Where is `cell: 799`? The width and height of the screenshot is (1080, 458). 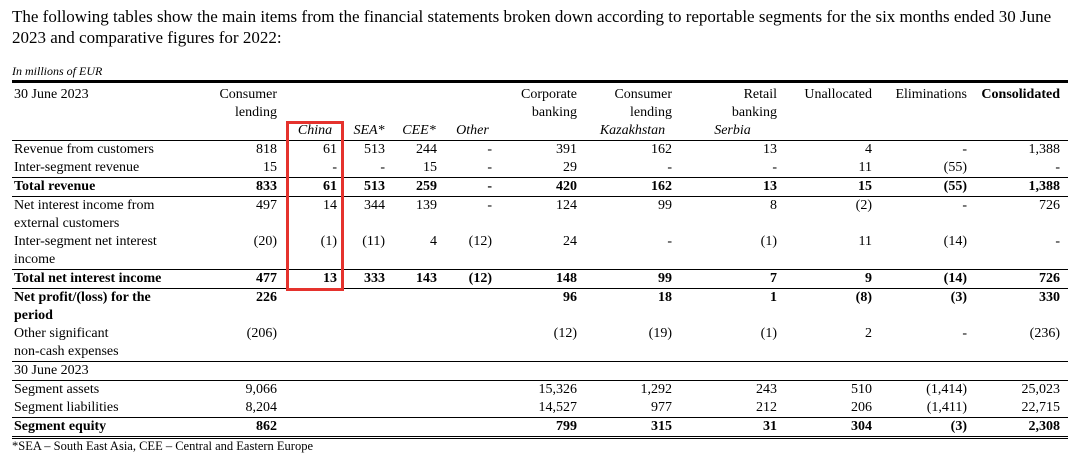 cell: 799 is located at coordinates (542, 427).